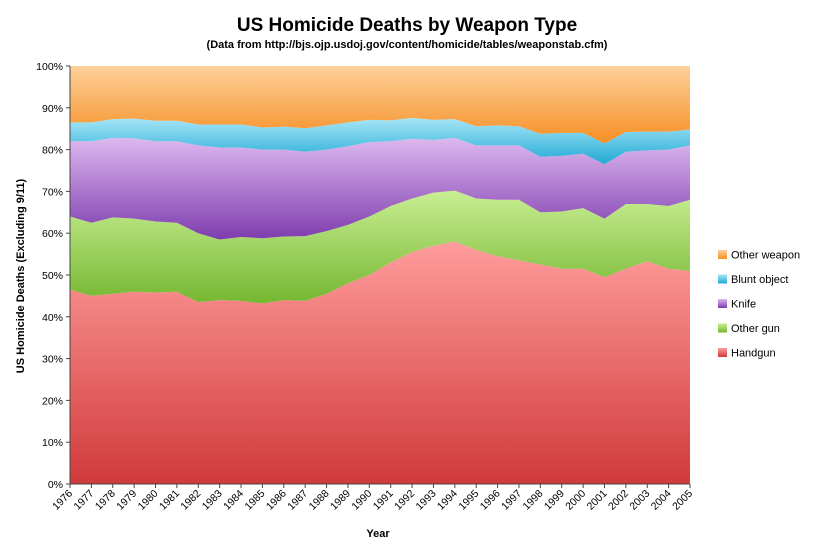  What do you see at coordinates (682, 500) in the screenshot?
I see `x-tick-label: 2005` at bounding box center [682, 500].